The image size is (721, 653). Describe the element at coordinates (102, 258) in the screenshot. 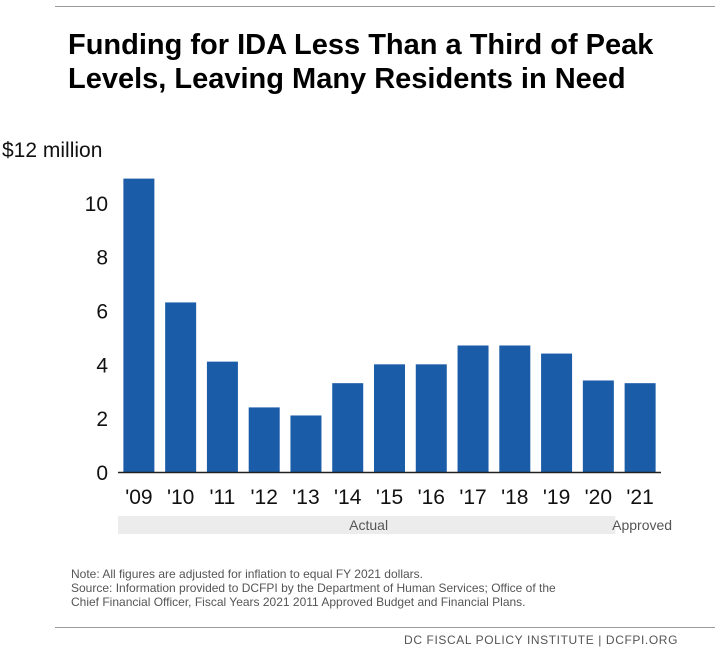

I see `y-tick-label: 8` at that location.